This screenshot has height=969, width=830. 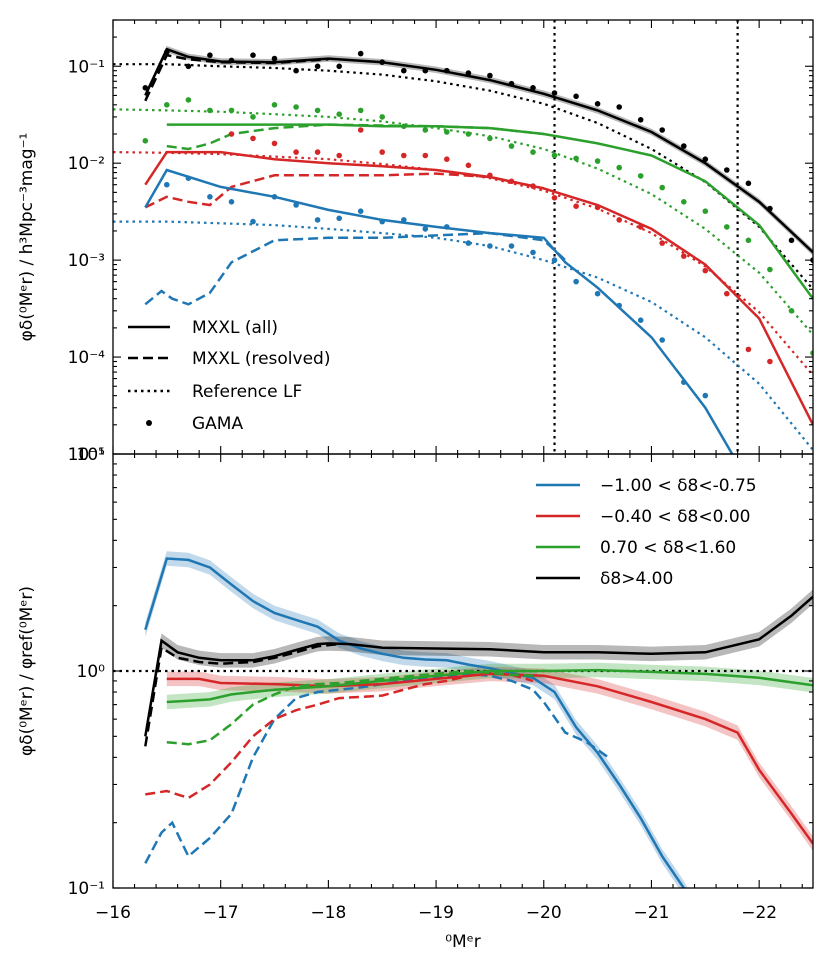 I want to click on top-y-tick-label: 10⁻², so click(x=86, y=164).